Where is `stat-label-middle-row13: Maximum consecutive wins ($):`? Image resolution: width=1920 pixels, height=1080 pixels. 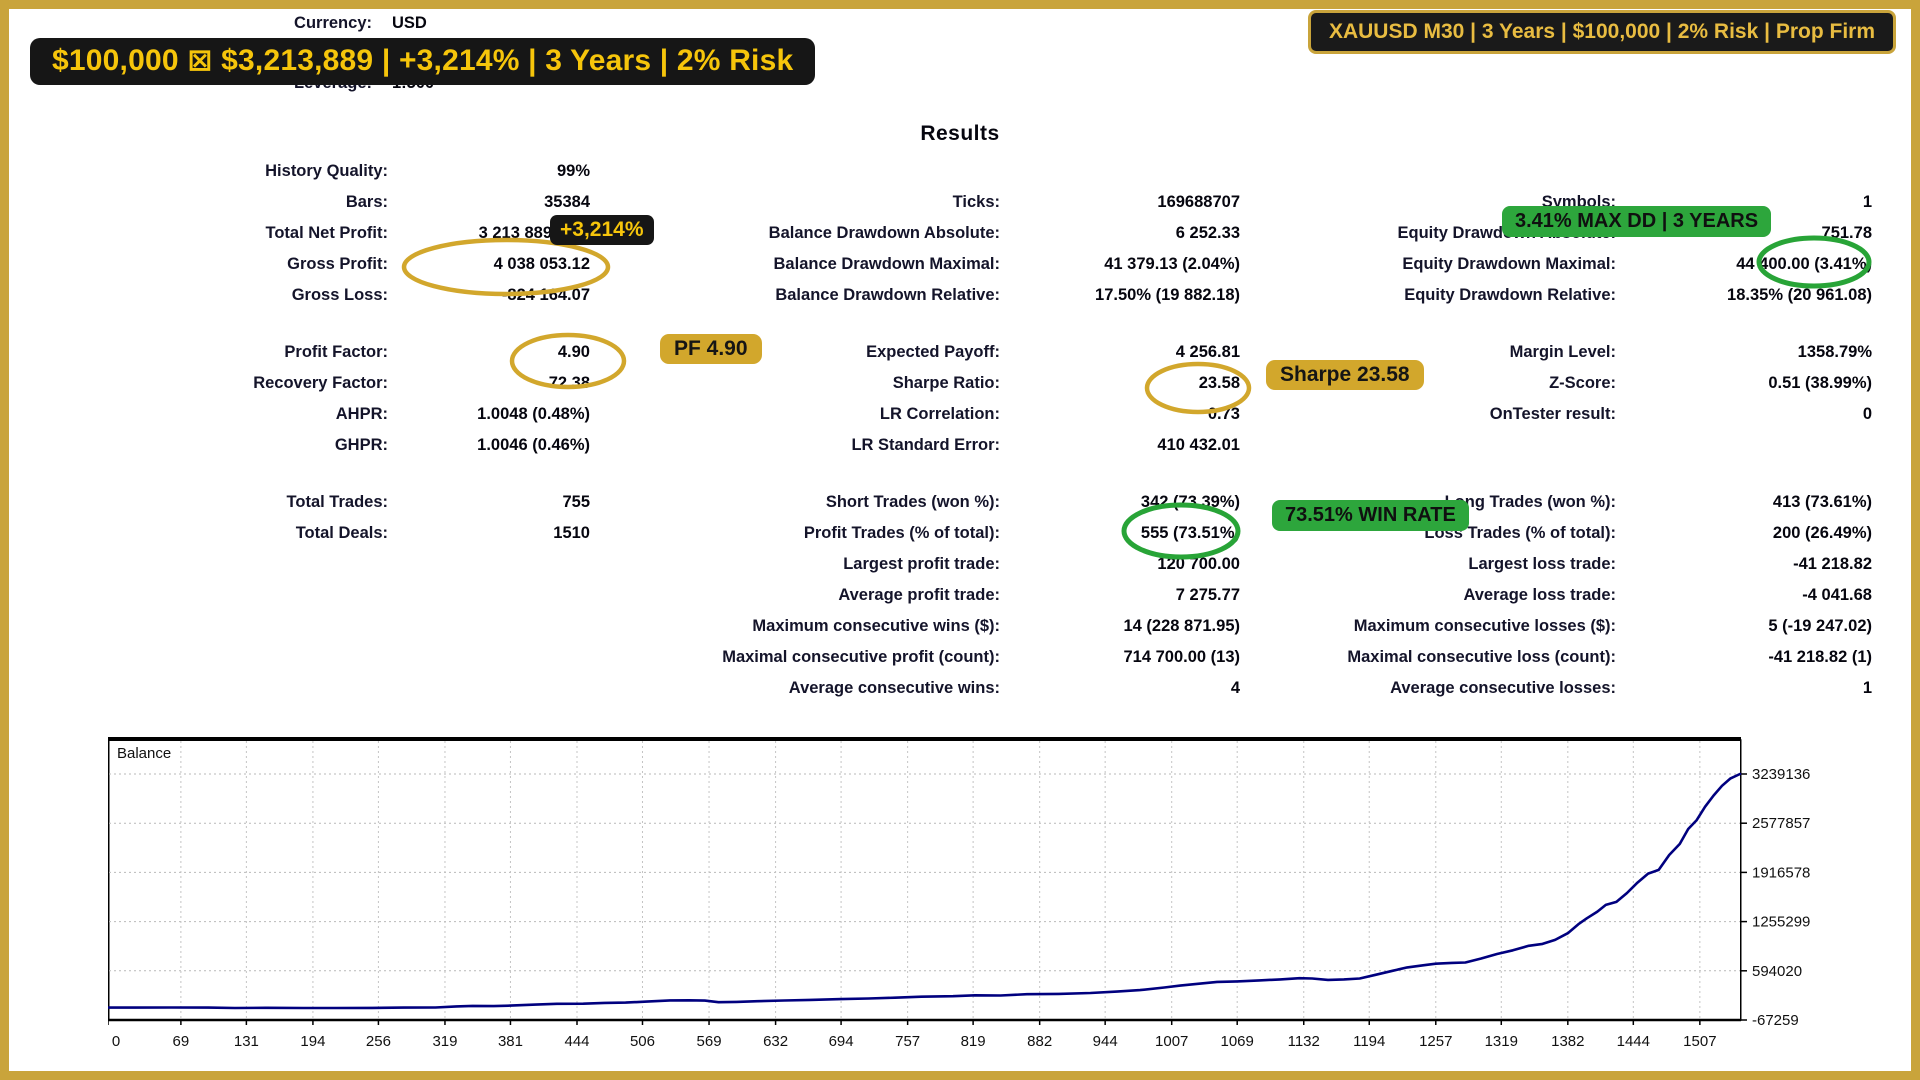
stat-label-middle-row13: Maximum consecutive wins ($): is located at coordinates (876, 626).